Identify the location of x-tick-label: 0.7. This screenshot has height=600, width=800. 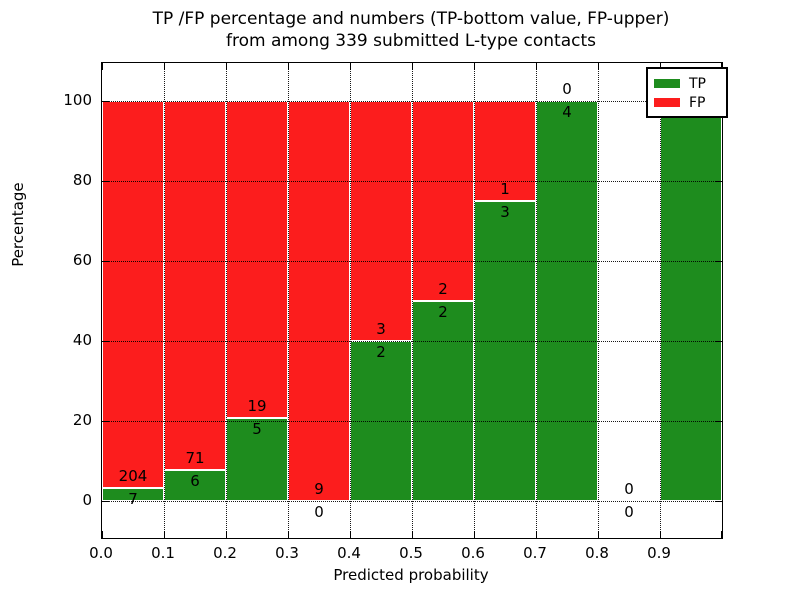
(535, 553).